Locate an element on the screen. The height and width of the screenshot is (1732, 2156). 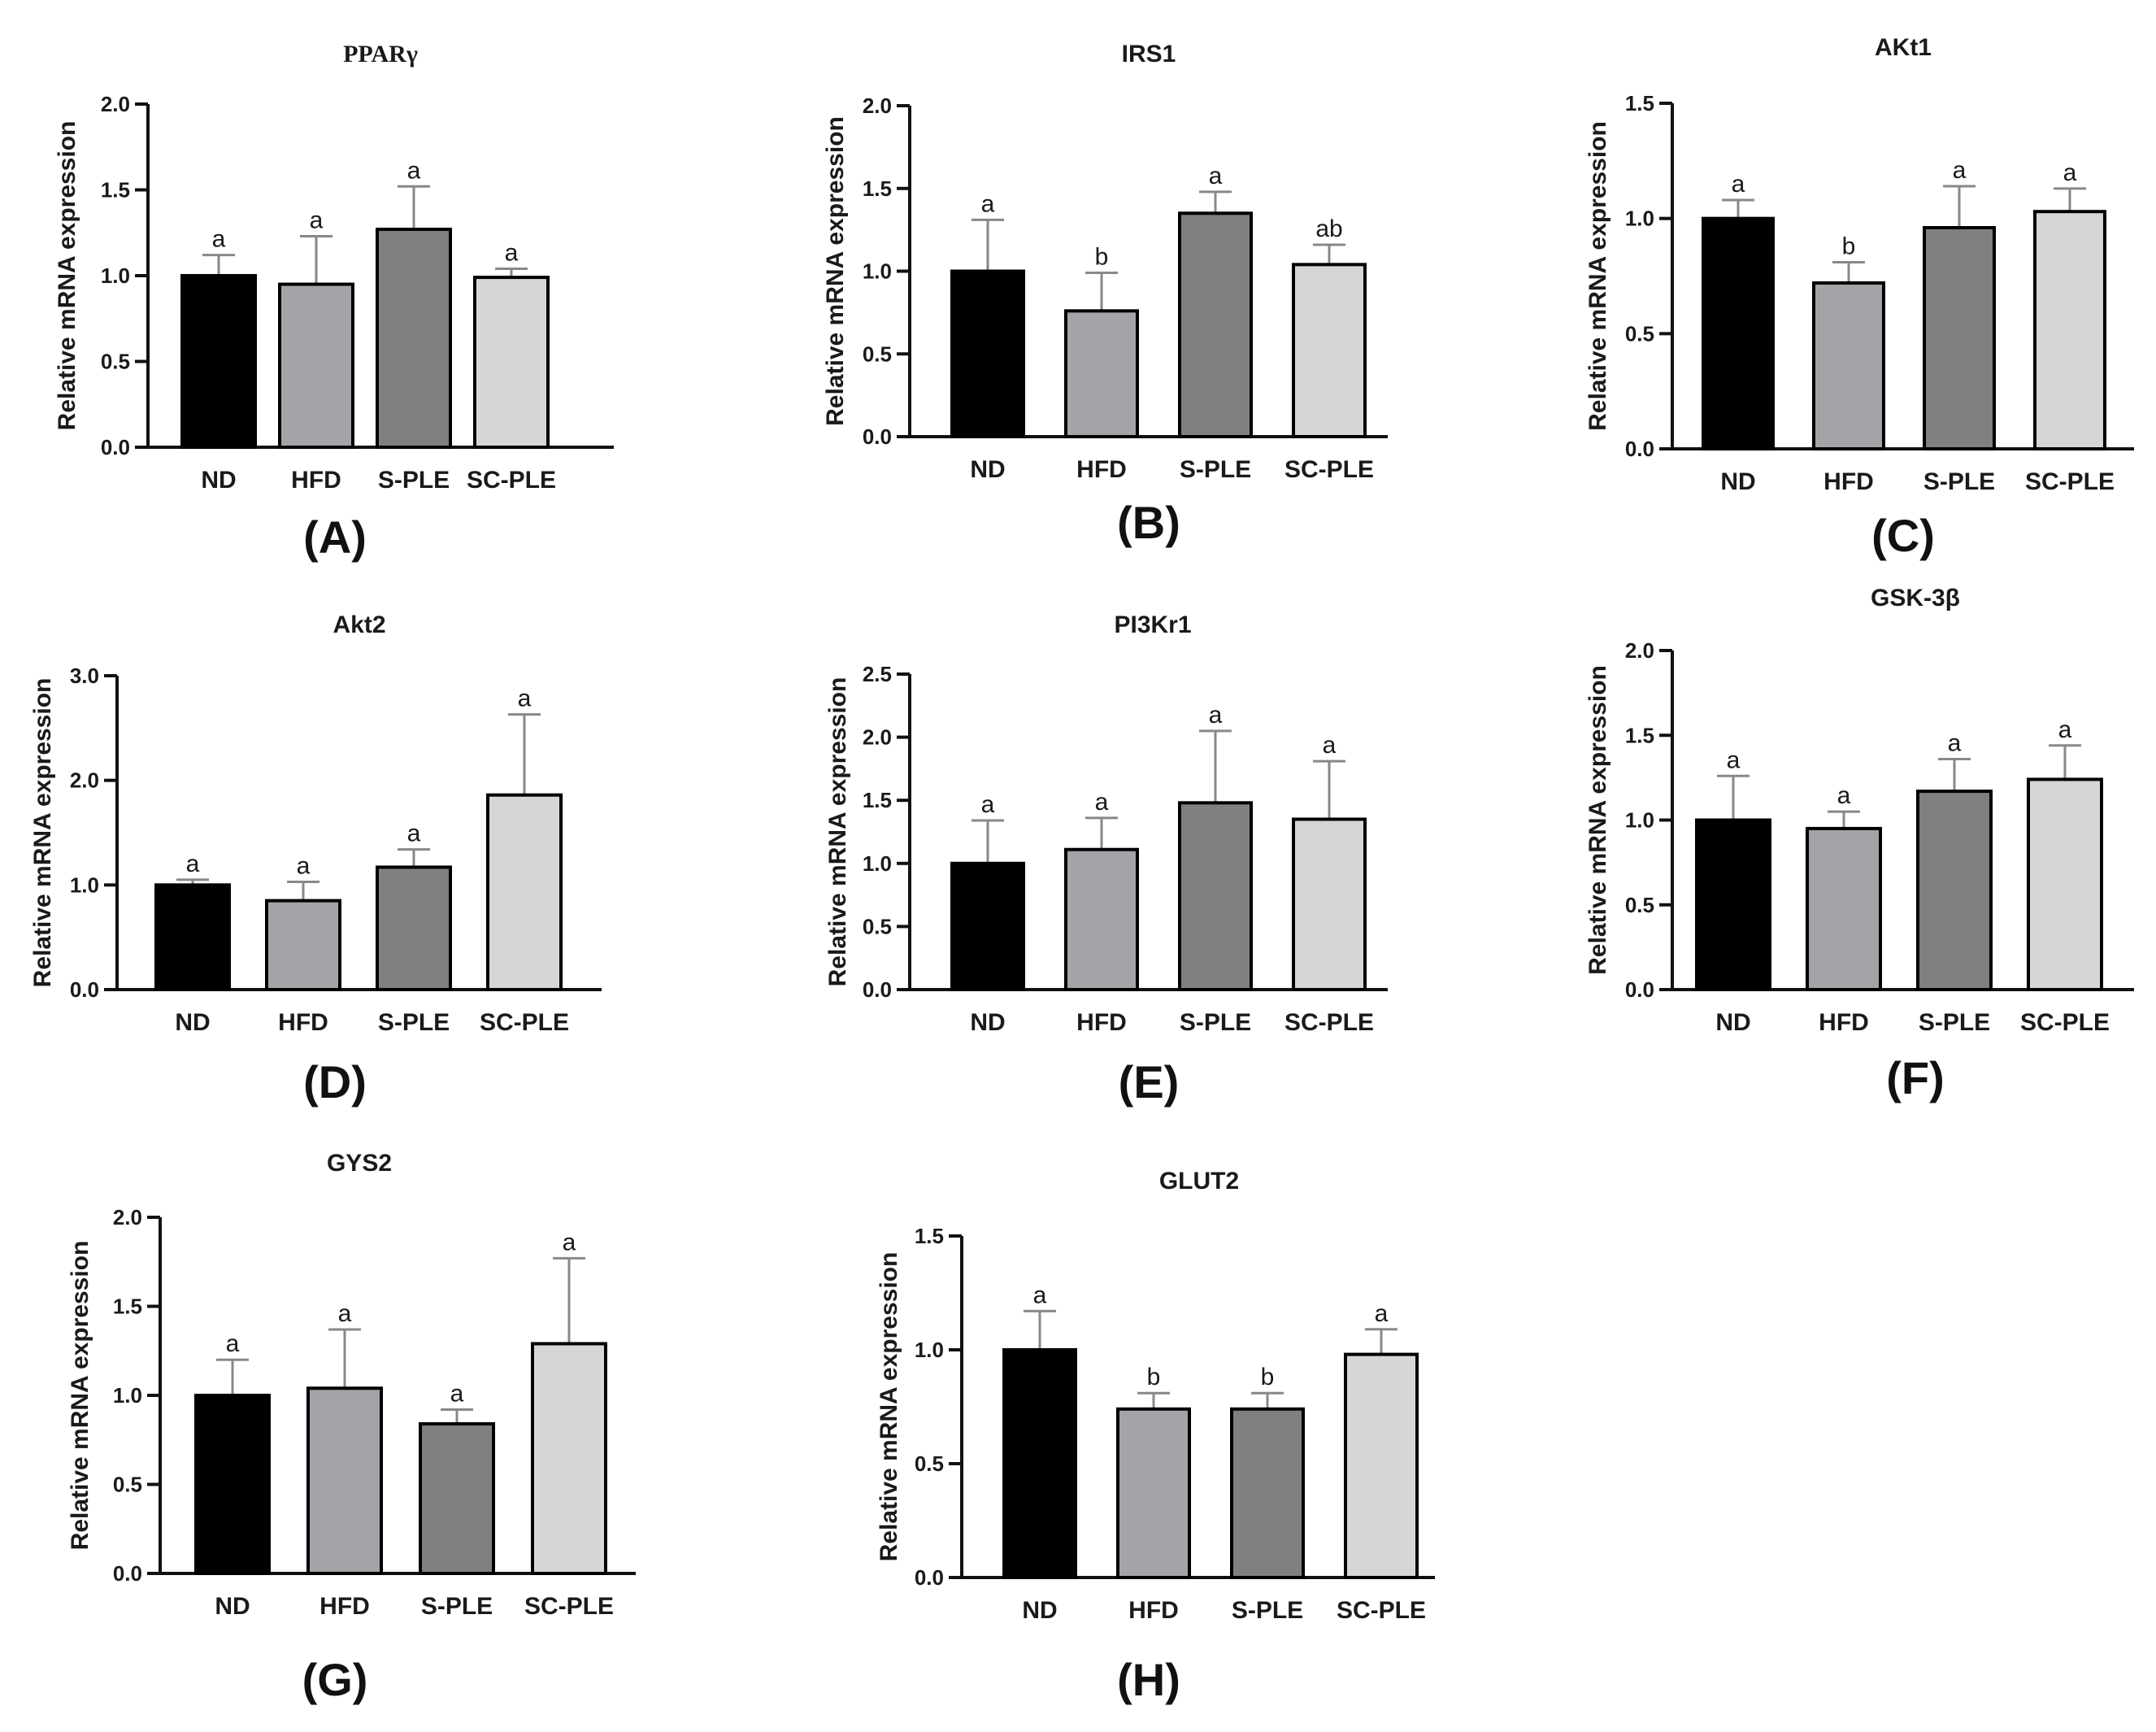
panel-letter: (F) is located at coordinates (1916, 1077).